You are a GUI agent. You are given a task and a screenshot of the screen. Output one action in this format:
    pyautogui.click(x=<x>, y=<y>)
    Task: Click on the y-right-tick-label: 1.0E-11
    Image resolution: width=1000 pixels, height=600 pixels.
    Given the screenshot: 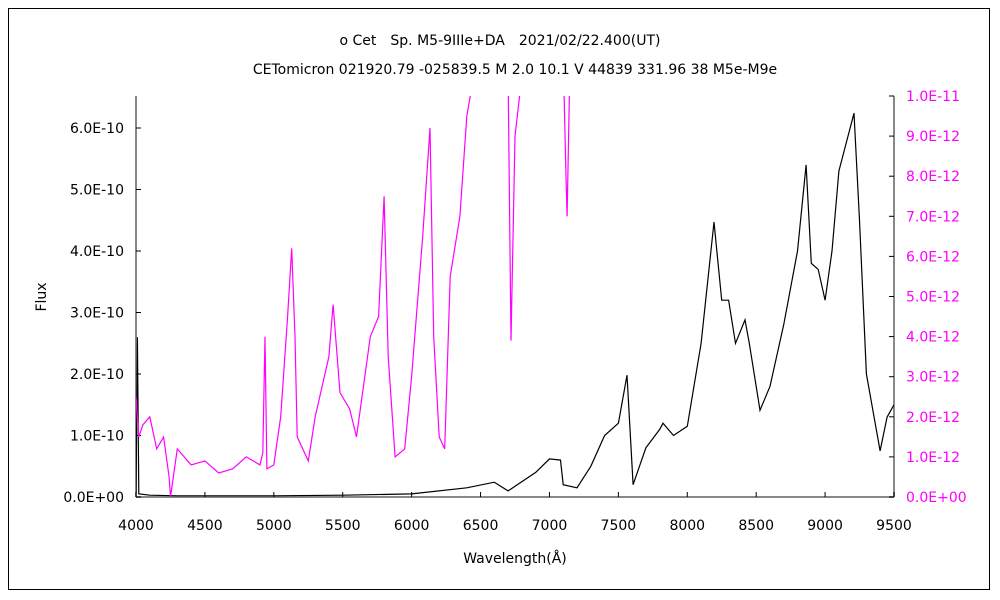 What is the action you would take?
    pyautogui.click(x=933, y=97)
    